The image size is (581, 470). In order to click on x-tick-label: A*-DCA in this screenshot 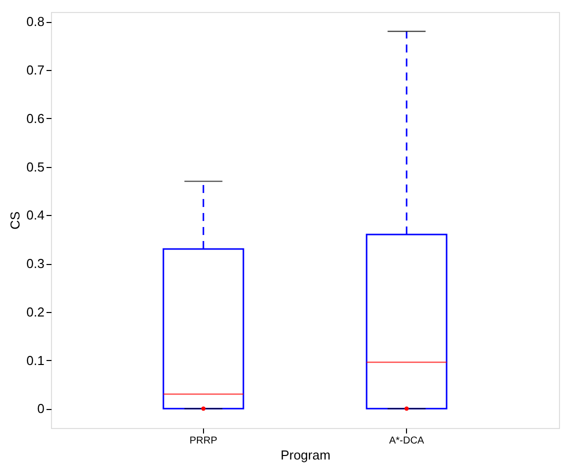, I will do `click(406, 441)`.